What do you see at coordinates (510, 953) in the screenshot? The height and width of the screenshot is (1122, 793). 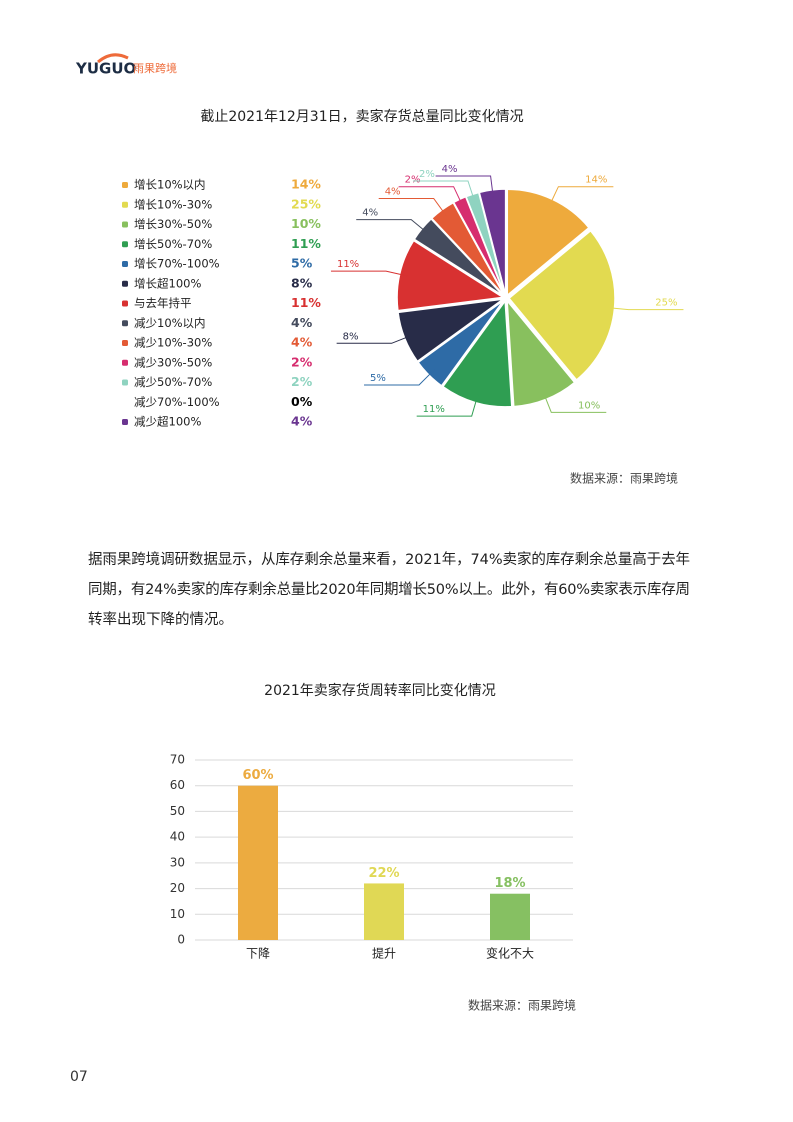 I see `x-tick-label: 变化不大` at bounding box center [510, 953].